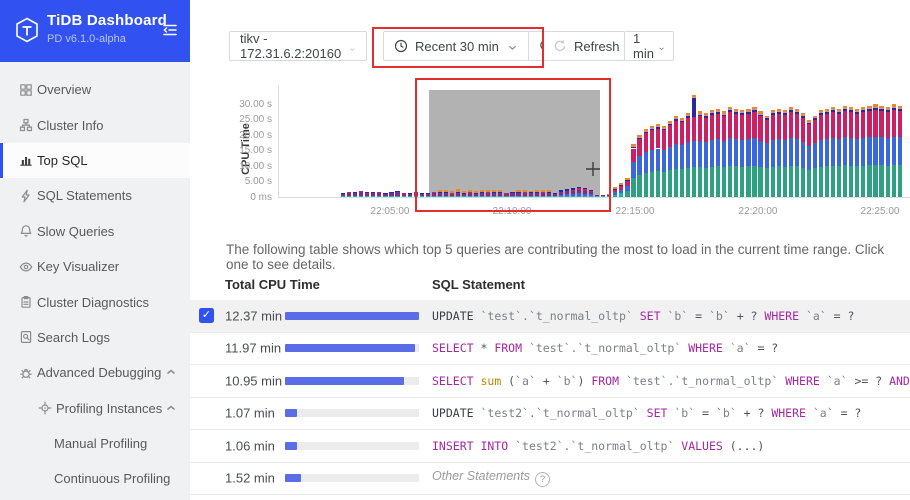  I want to click on total-cpu-time-value: 12.37 min, so click(254, 316).